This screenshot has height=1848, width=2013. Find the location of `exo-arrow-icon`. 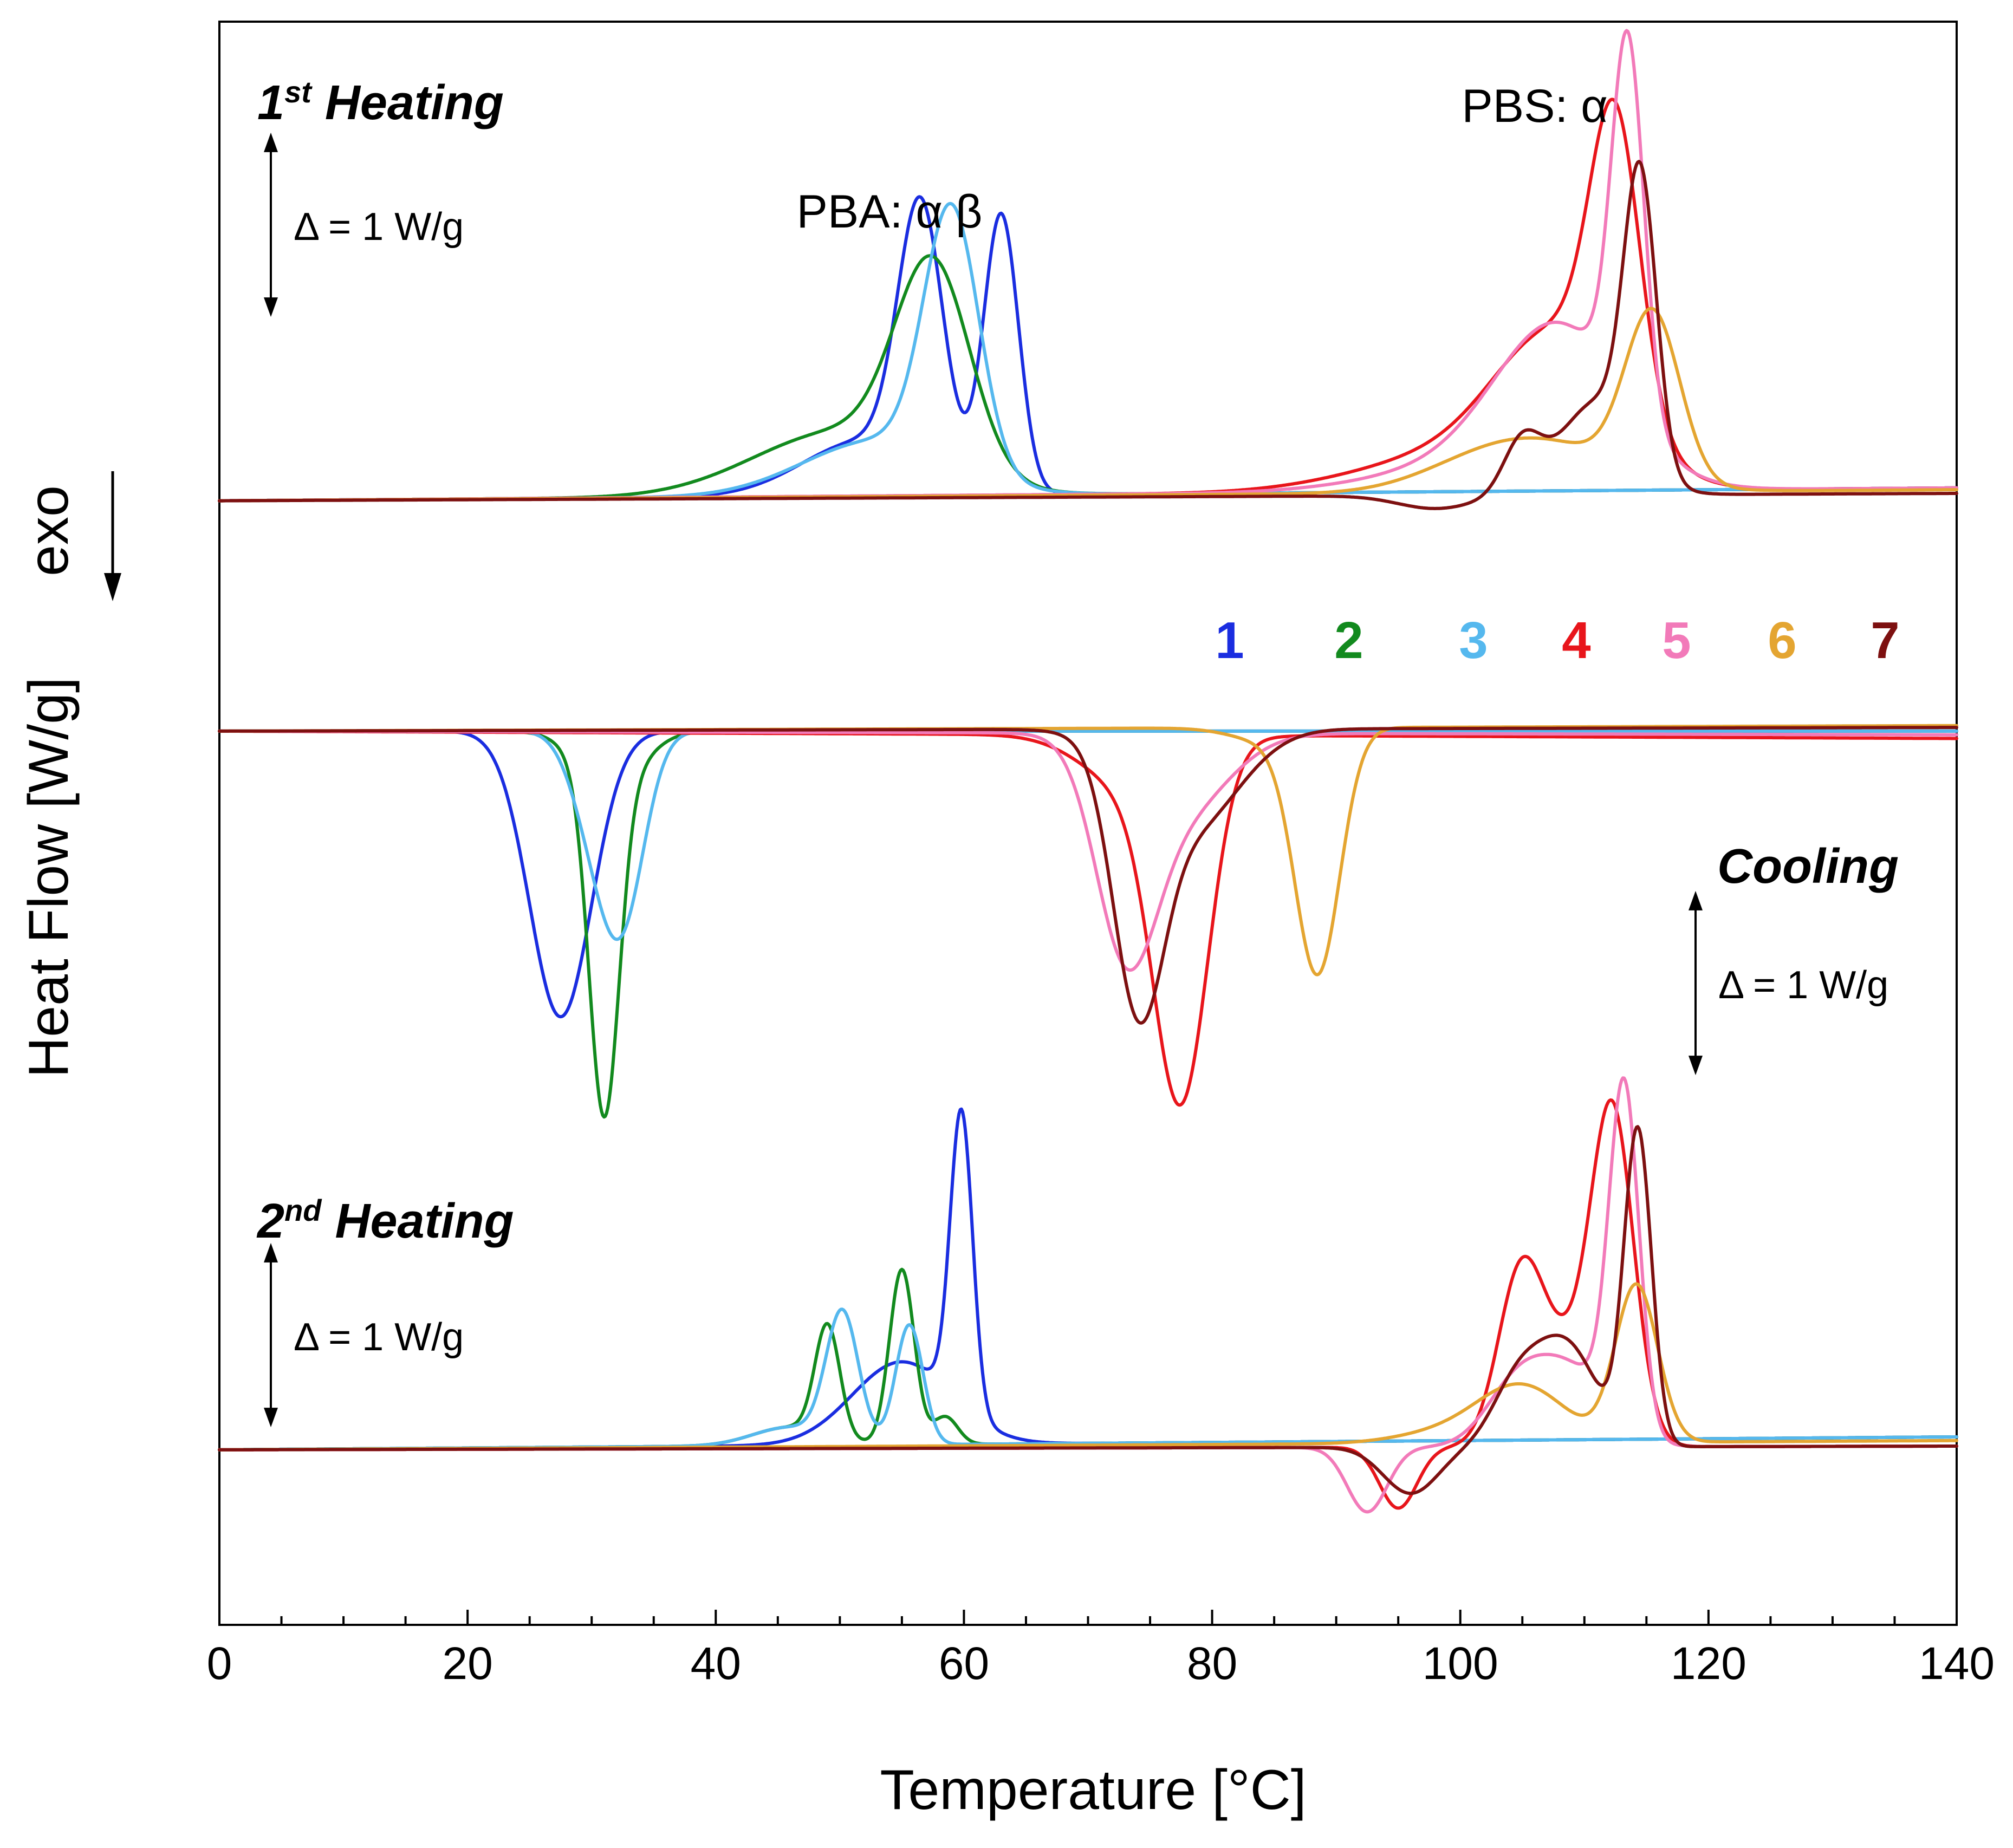

exo-arrow-icon is located at coordinates (112, 536).